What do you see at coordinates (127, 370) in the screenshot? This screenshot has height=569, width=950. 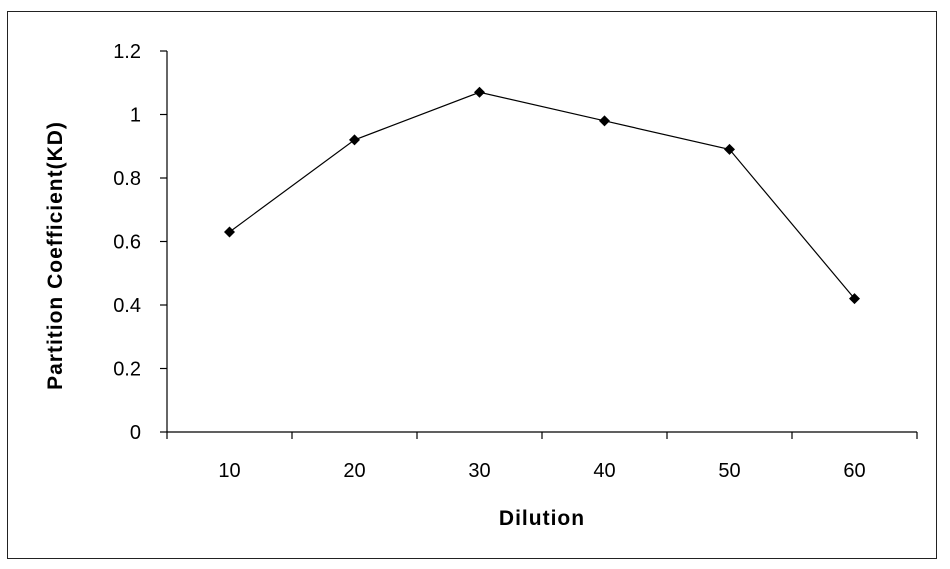 I see `y-tick-label: 0.2` at bounding box center [127, 370].